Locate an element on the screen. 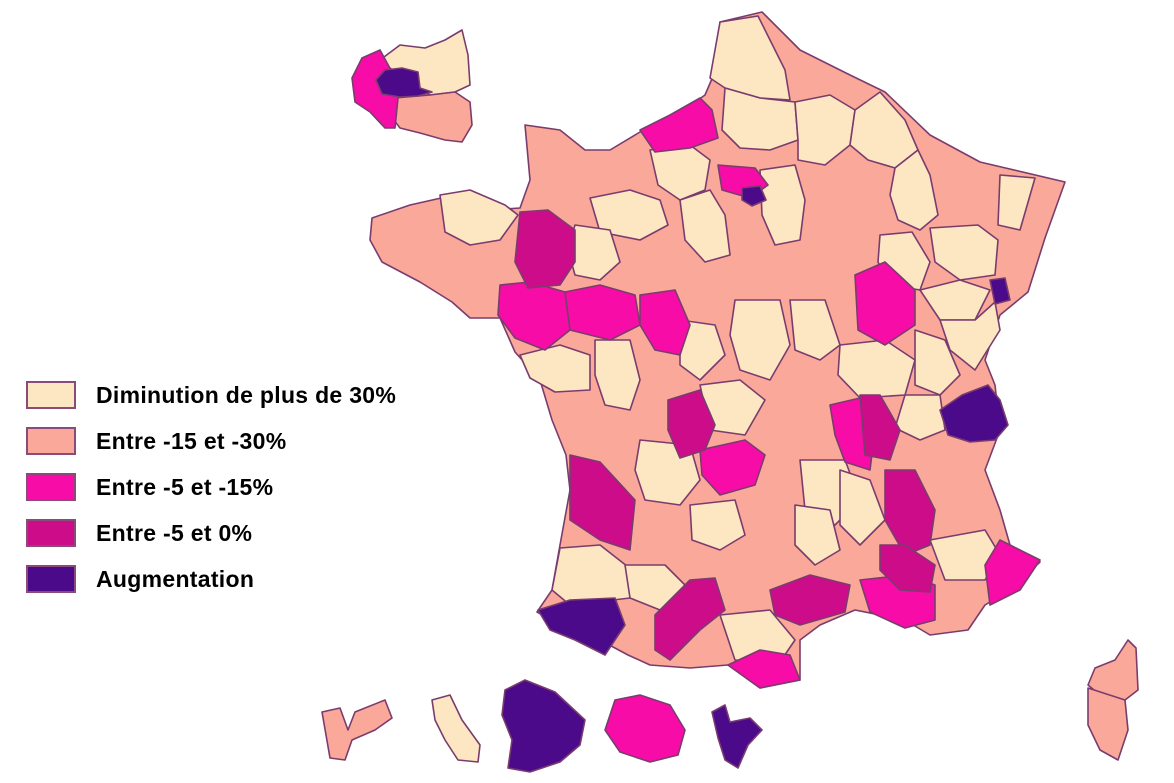  dept-paris-petite-couronne is located at coordinates (754, 196).